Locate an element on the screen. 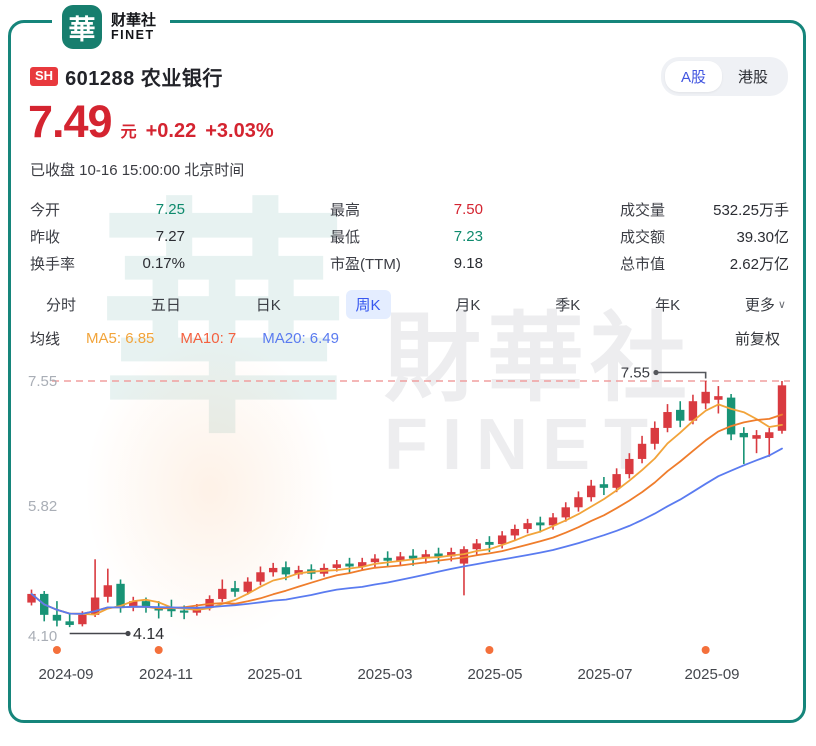 Image resolution: width=816 pixels, height=746 pixels. stat-low-label: 最低 is located at coordinates (345, 237).